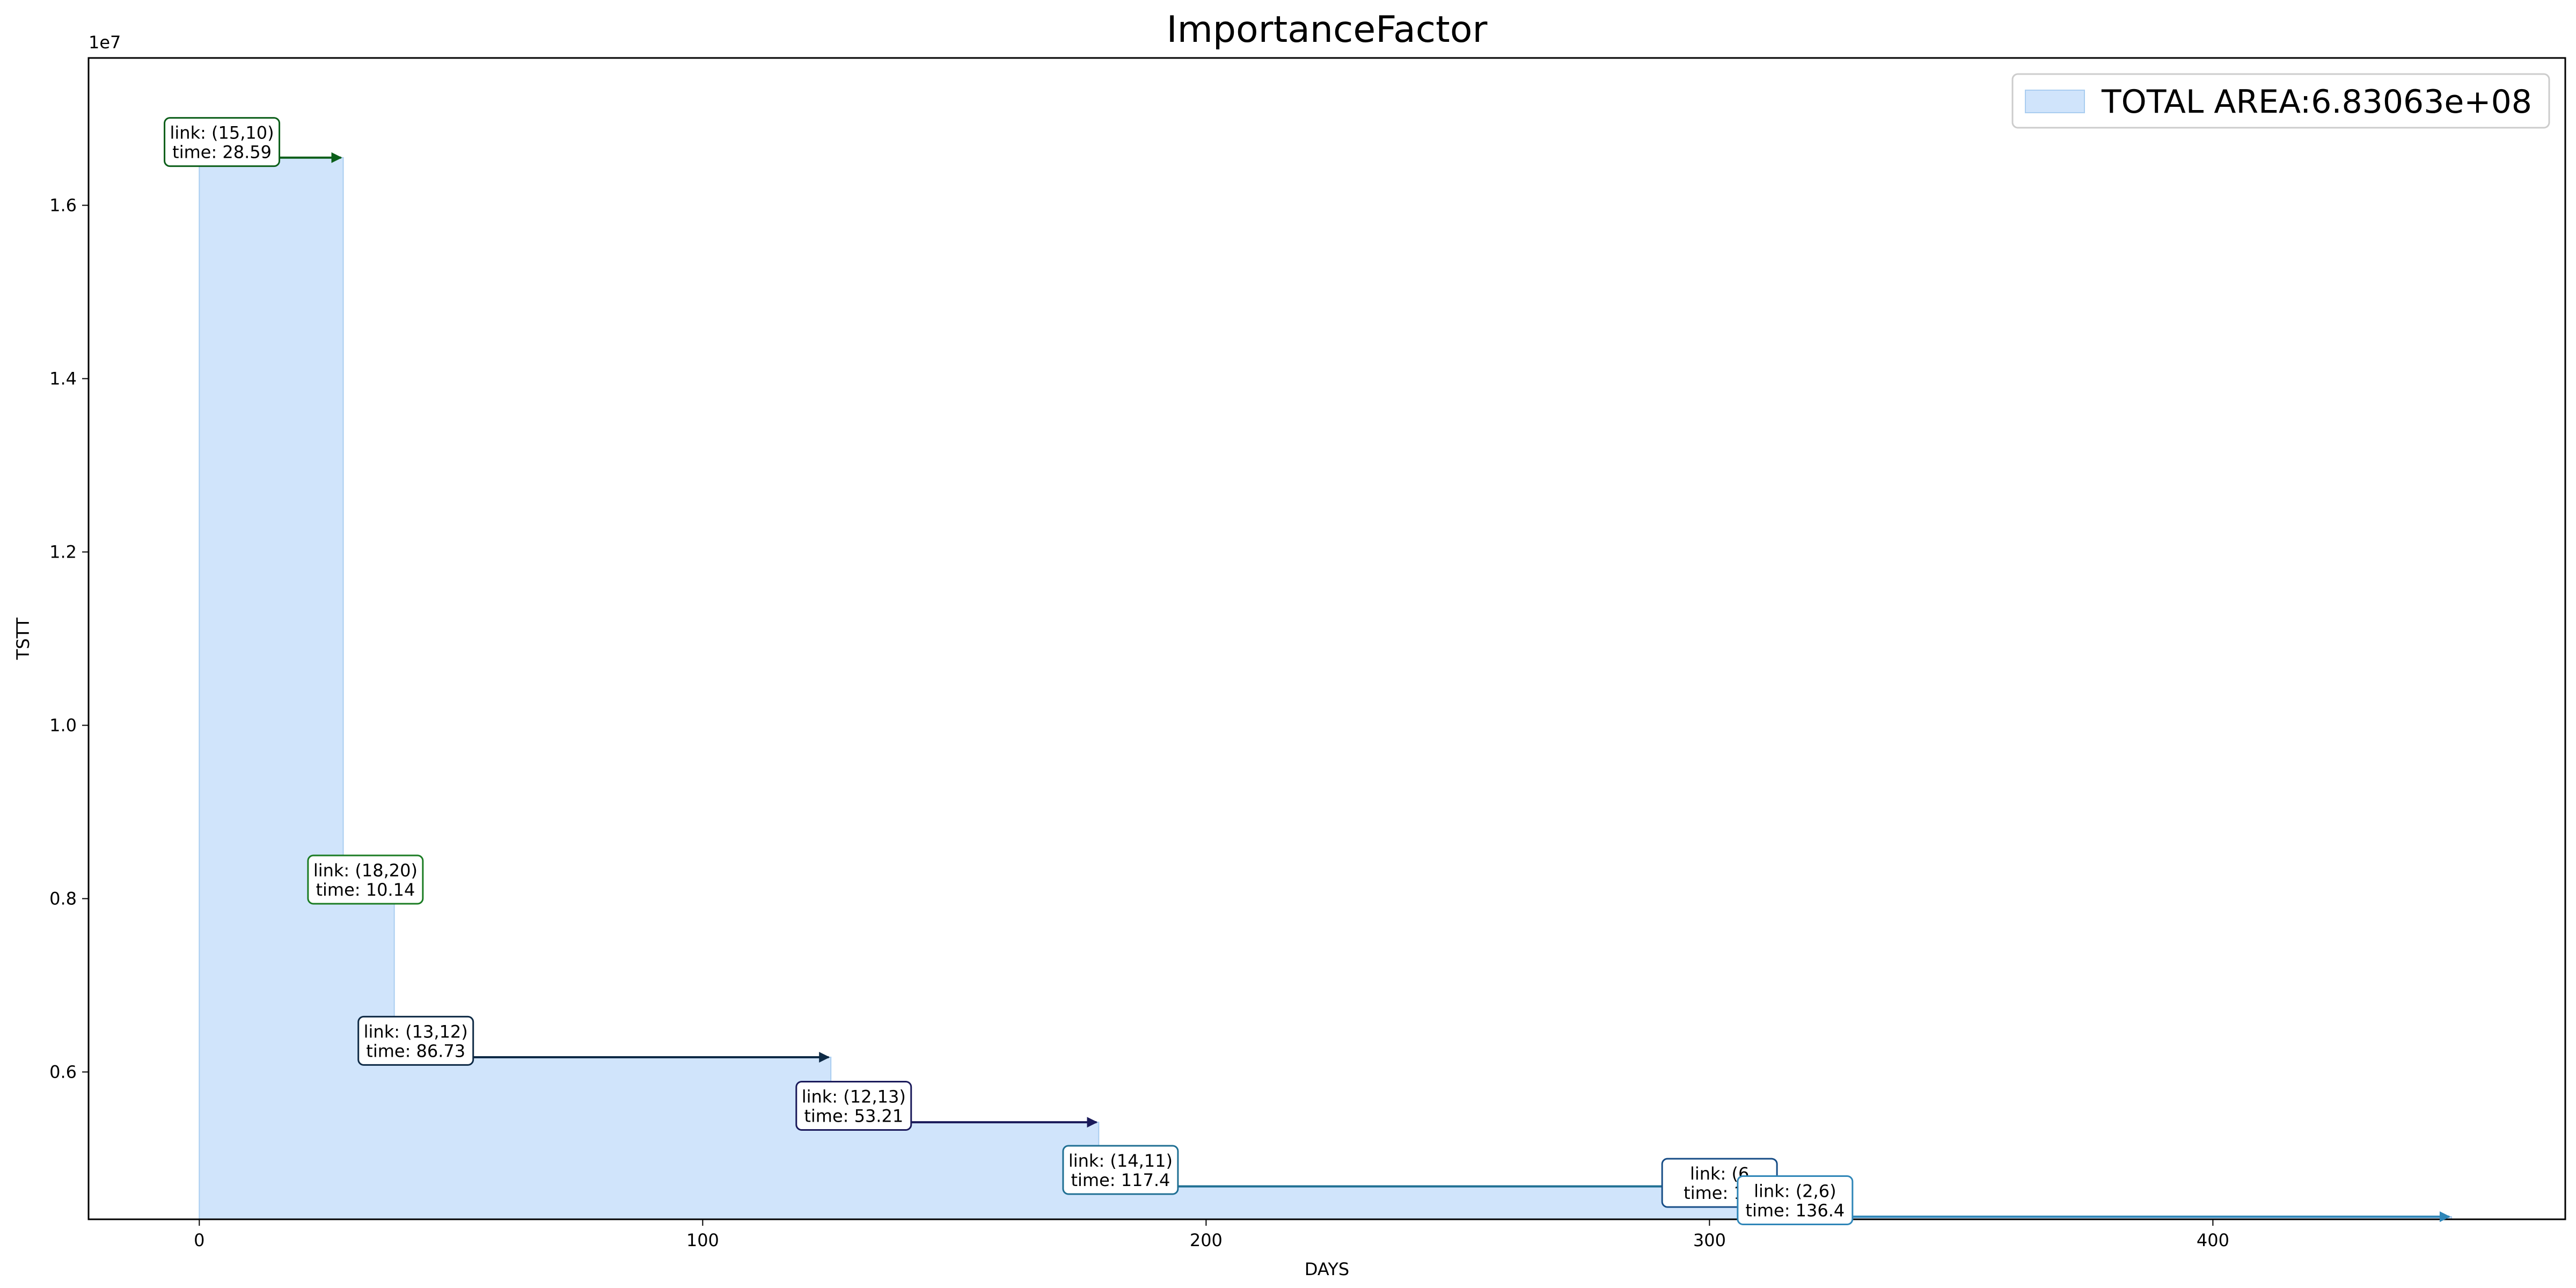 Image resolution: width=2576 pixels, height=1288 pixels. Describe the element at coordinates (365, 890) in the screenshot. I see `annotation-time-label: time: 10.14` at that location.